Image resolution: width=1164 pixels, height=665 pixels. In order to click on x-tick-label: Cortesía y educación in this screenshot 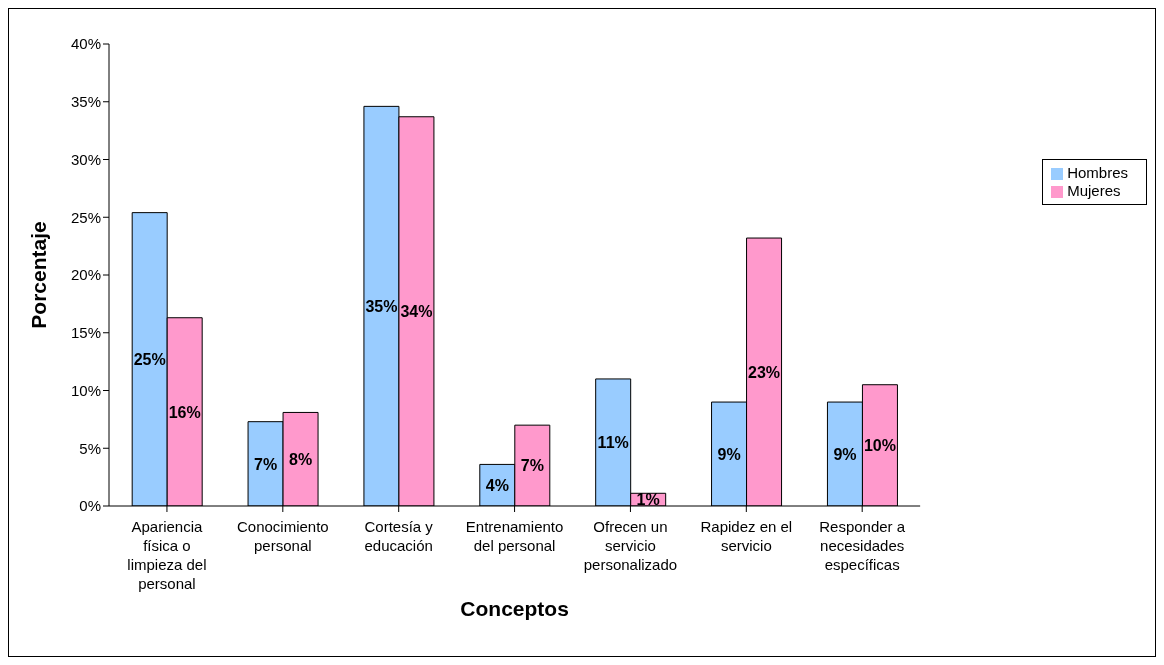, I will do `click(399, 536)`.